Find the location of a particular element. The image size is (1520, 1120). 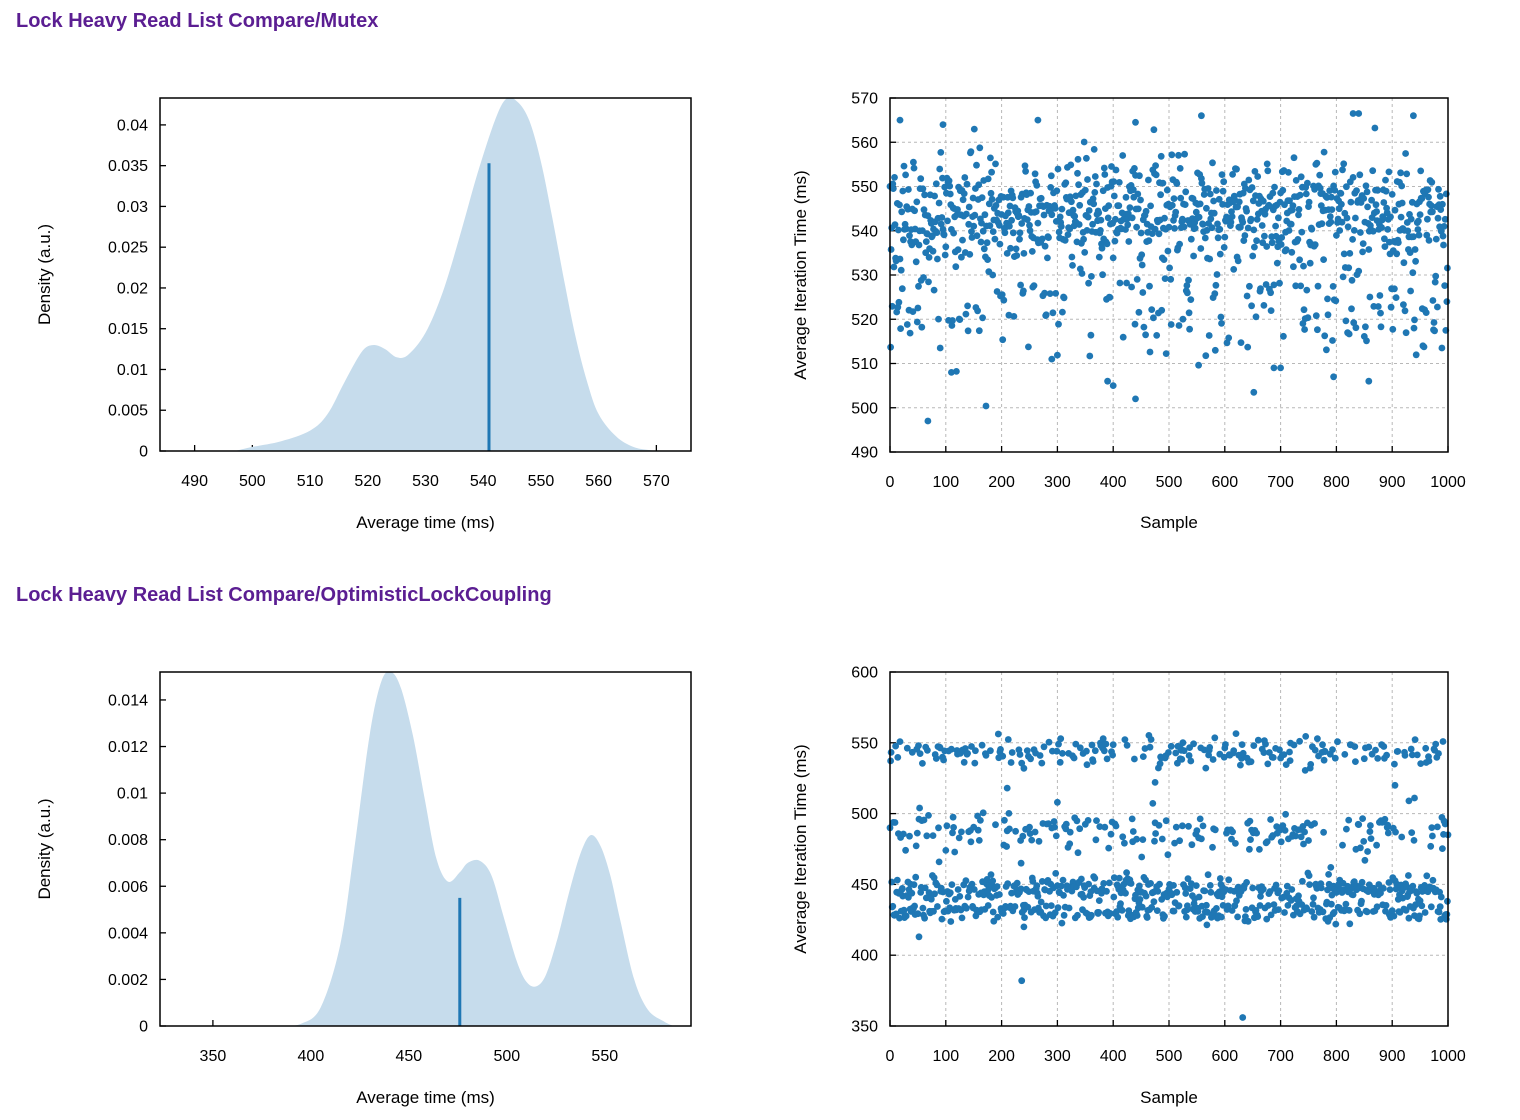

mutex-scatter-xtick-label: 500 is located at coordinates (1169, 482).